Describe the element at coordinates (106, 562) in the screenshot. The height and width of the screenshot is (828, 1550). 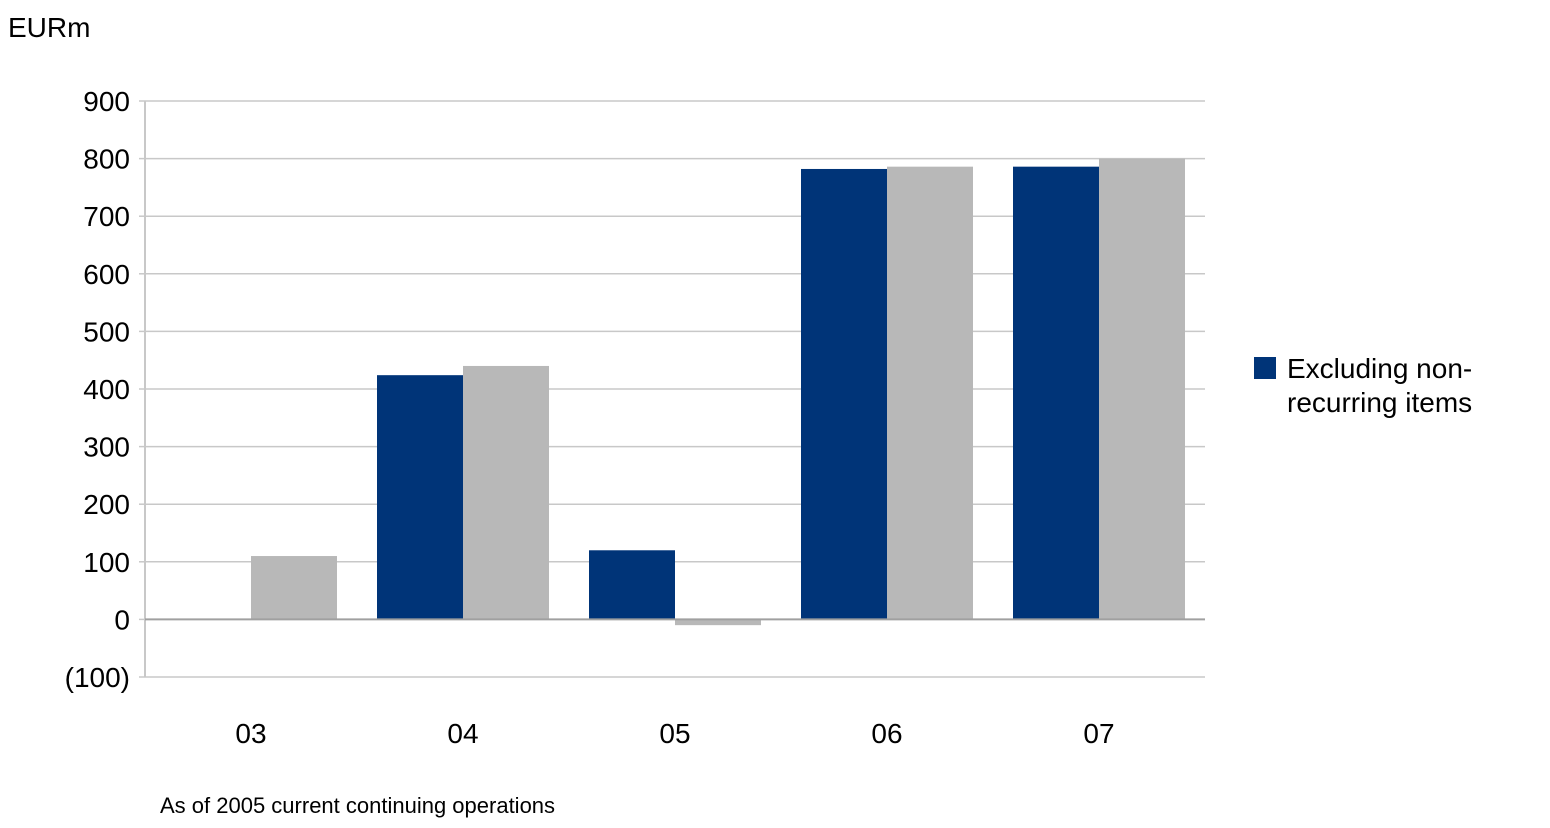
I see `y-tick-label: 100` at that location.